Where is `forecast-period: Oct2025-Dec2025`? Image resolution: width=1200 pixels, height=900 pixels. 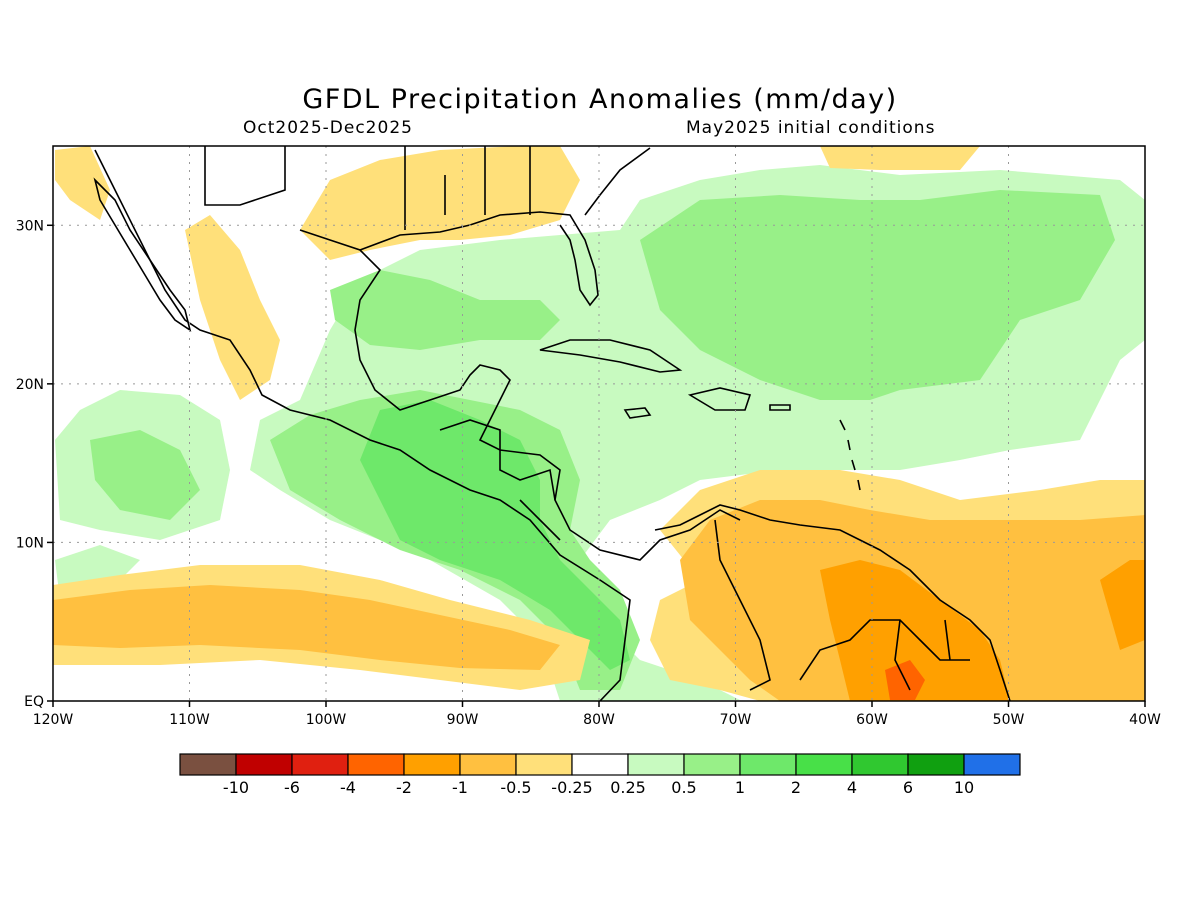
forecast-period: Oct2025-Dec2025 is located at coordinates (328, 128).